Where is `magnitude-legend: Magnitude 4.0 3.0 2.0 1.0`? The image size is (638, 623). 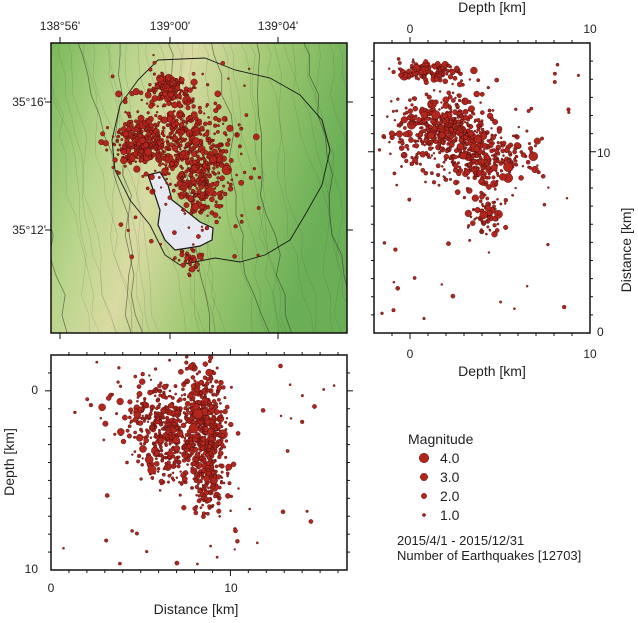 magnitude-legend: Magnitude 4.0 3.0 2.0 1.0 is located at coordinates (441, 477).